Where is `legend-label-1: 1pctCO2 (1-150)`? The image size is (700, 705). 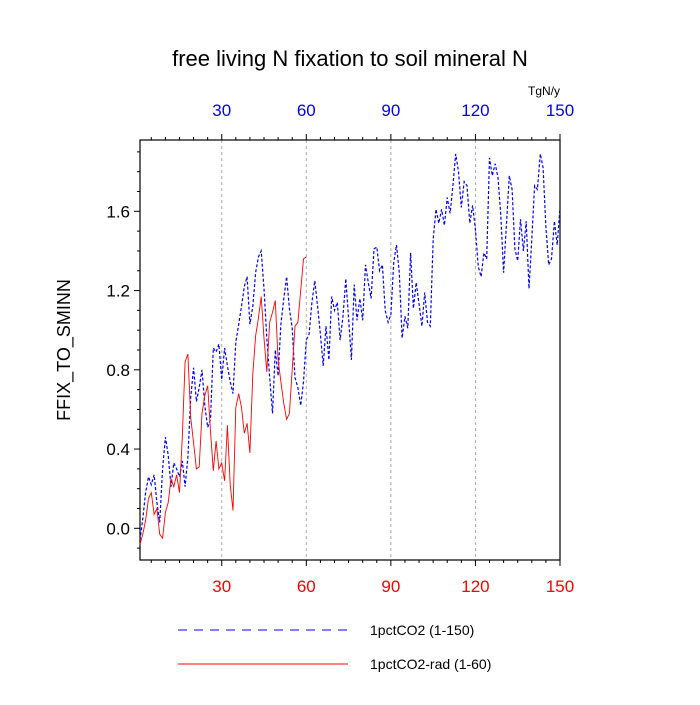 legend-label-1: 1pctCO2 (1-150) is located at coordinates (422, 630).